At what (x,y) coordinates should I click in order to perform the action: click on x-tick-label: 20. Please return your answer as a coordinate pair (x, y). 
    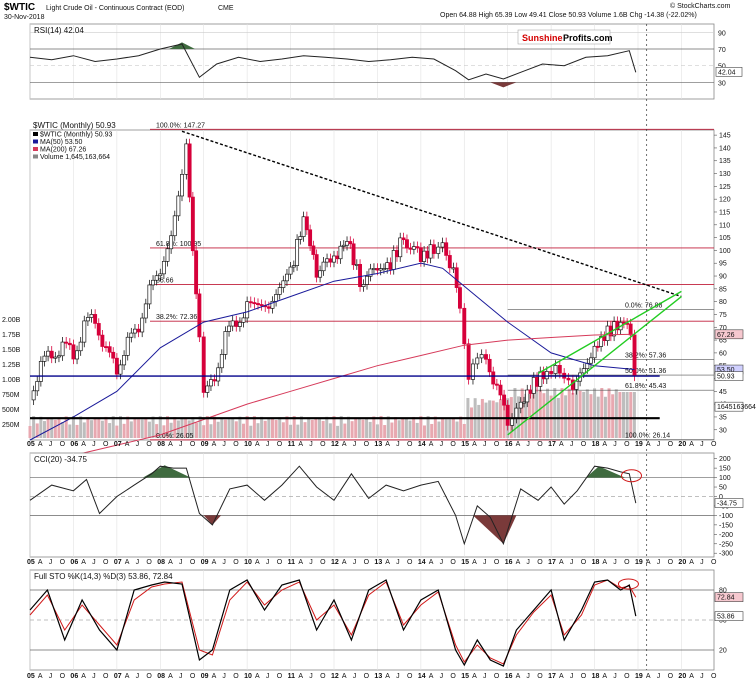
    Looking at the image, I should click on (682, 676).